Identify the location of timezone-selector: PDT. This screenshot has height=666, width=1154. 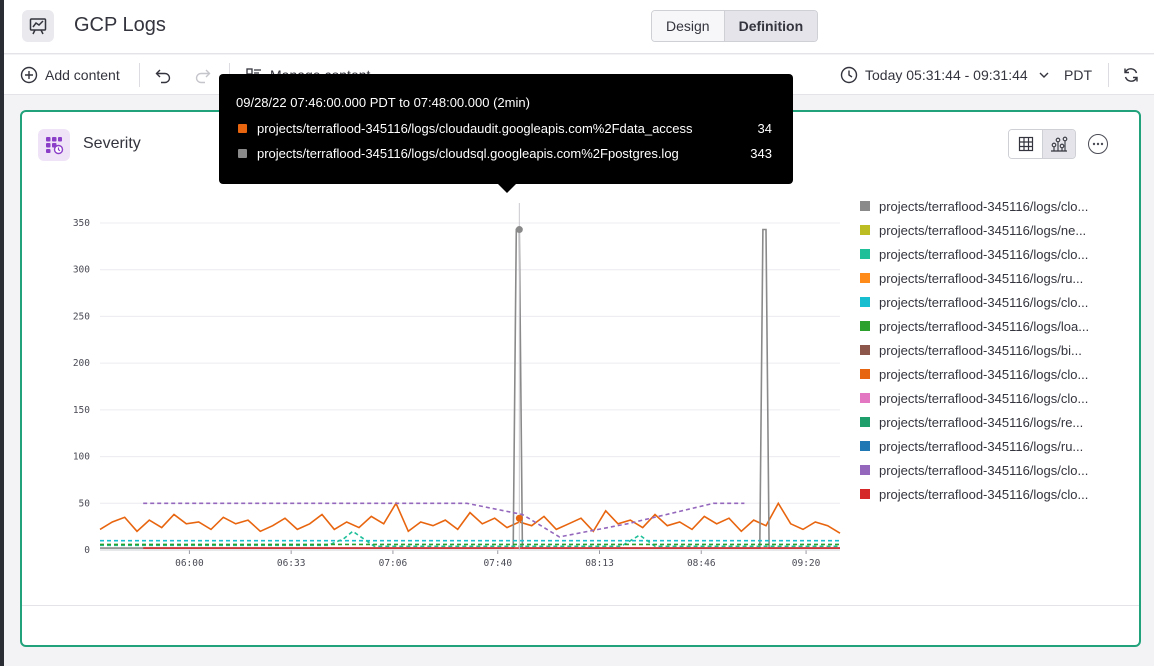
(1078, 75).